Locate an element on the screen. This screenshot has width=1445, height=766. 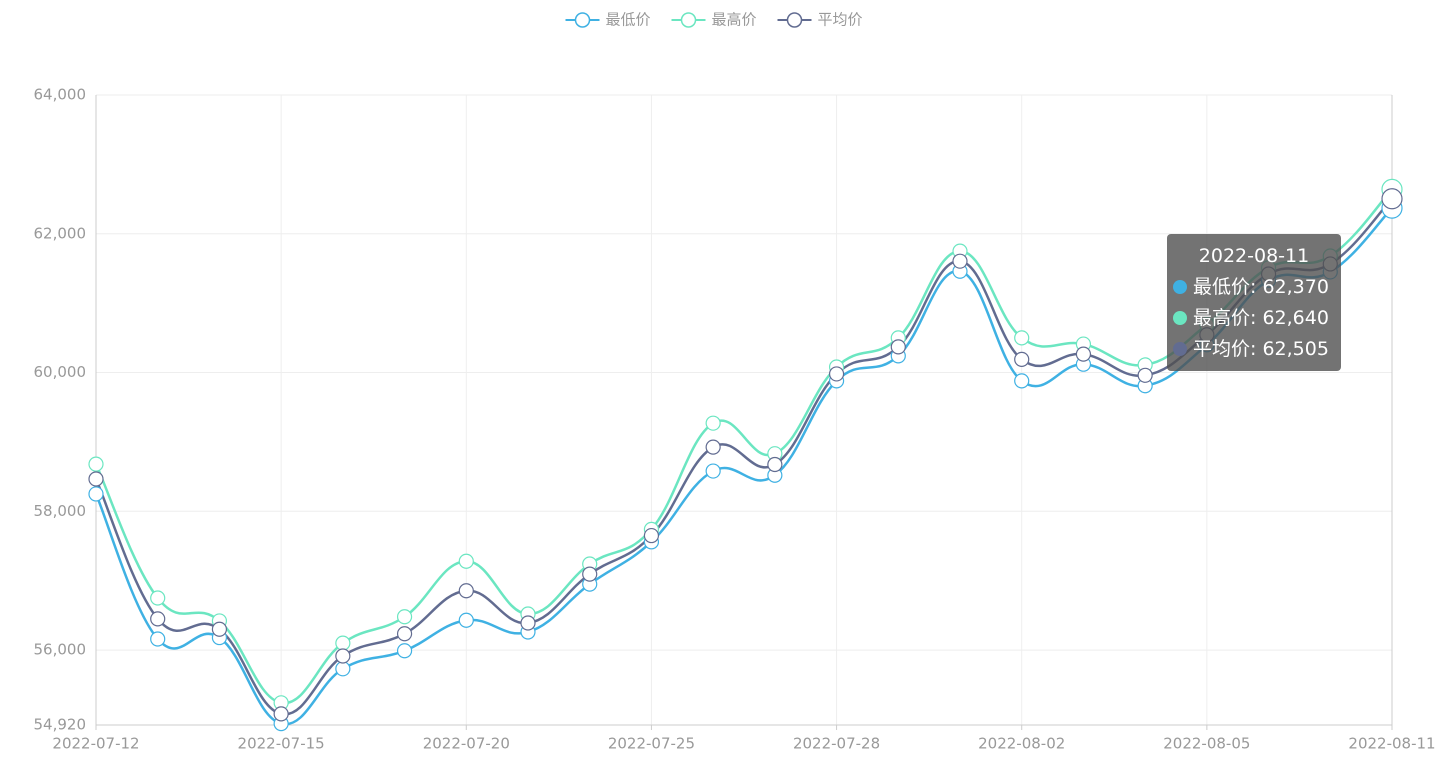
tooltip-row: 最高价62,640 is located at coordinates (1254, 318).